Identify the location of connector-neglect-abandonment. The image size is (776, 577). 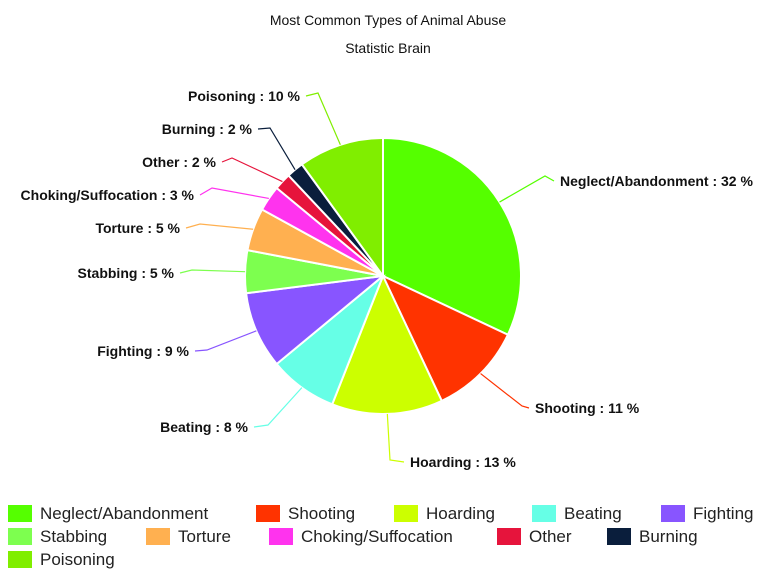
(527, 189).